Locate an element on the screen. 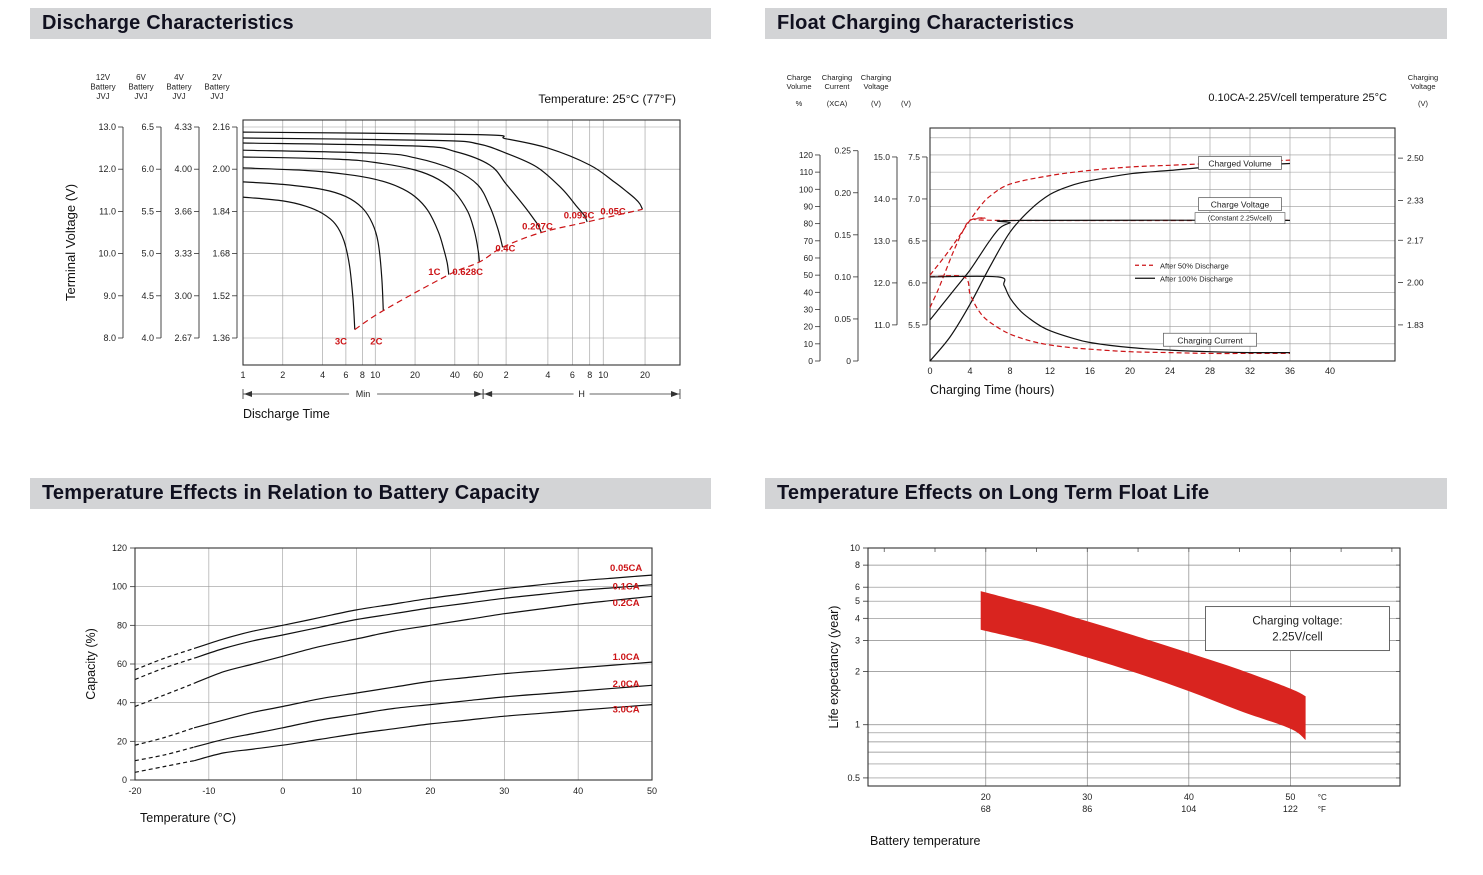 Image resolution: width=1483 pixels, height=875 pixels. curve-label-0.2CA: 0.2CA is located at coordinates (626, 603).